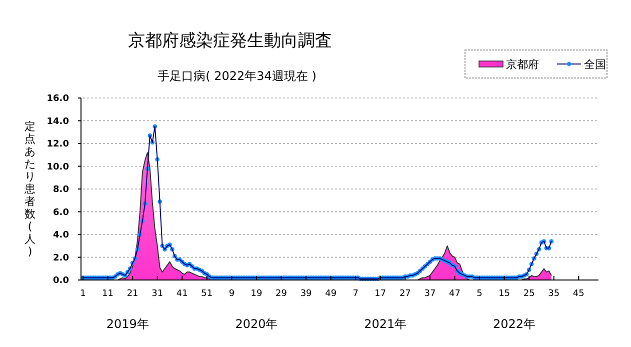  Describe the element at coordinates (405, 294) in the screenshot. I see `x-tick-label: 27` at that location.